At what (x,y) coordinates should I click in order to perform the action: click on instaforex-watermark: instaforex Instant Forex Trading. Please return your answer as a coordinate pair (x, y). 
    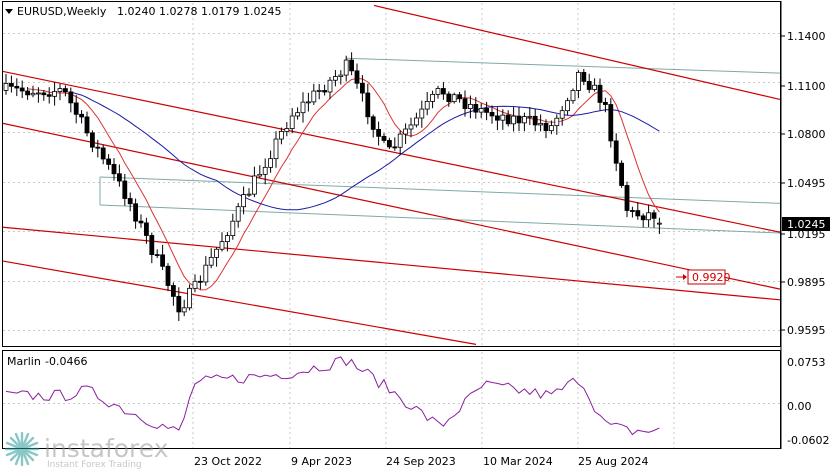
    Looking at the image, I should click on (86, 450).